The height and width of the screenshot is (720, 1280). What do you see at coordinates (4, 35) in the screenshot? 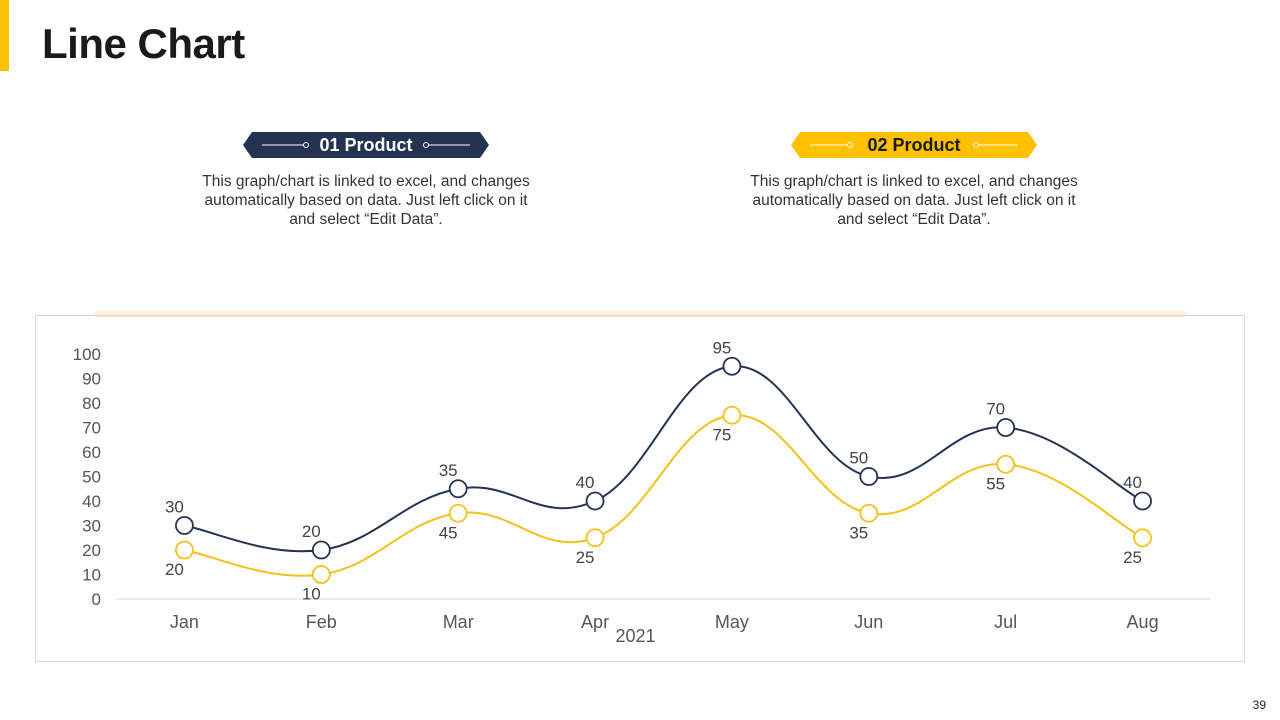
I see `title-accent-bar` at bounding box center [4, 35].